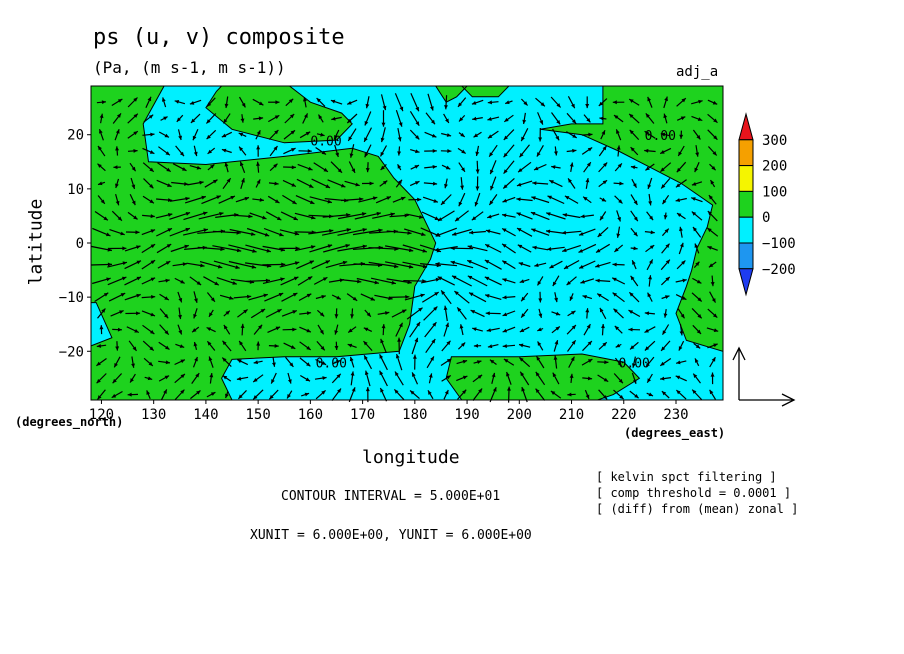  I want to click on x-tick-label: 160, so click(310, 415).